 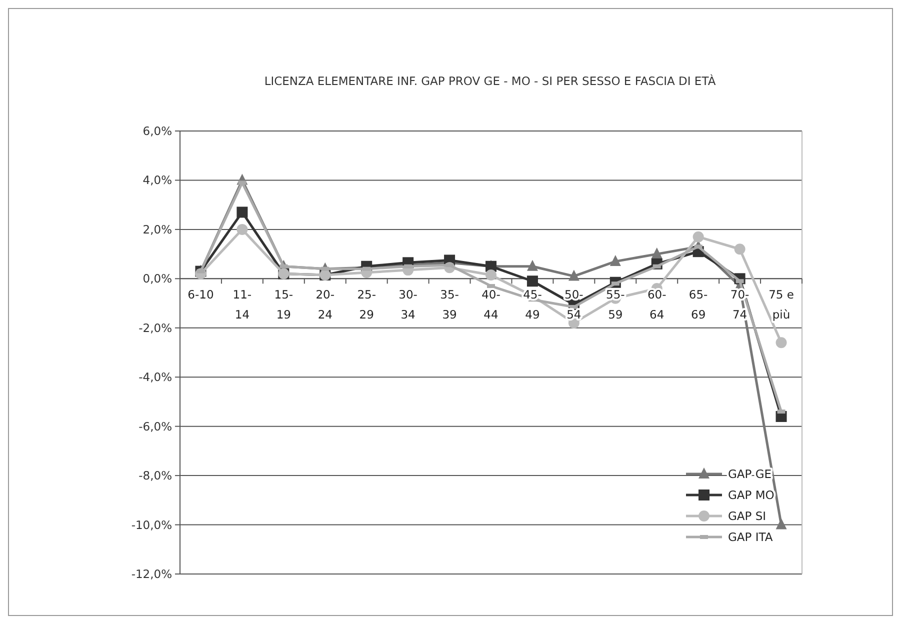 I want to click on y-tick-label: -6,0%, so click(x=155, y=426).